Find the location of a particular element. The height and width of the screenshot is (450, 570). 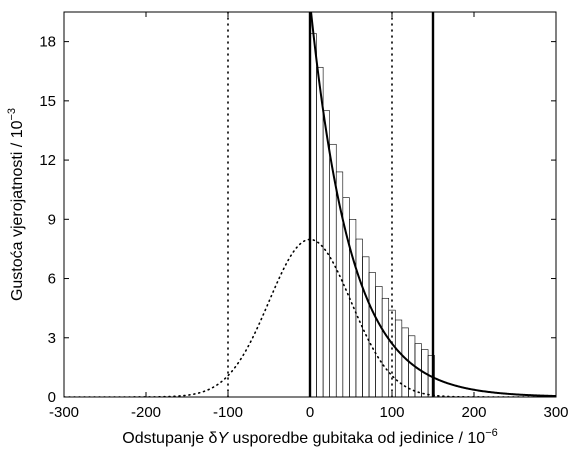

x-axis-label-prefix: Odstupanje is located at coordinates (165, 438).